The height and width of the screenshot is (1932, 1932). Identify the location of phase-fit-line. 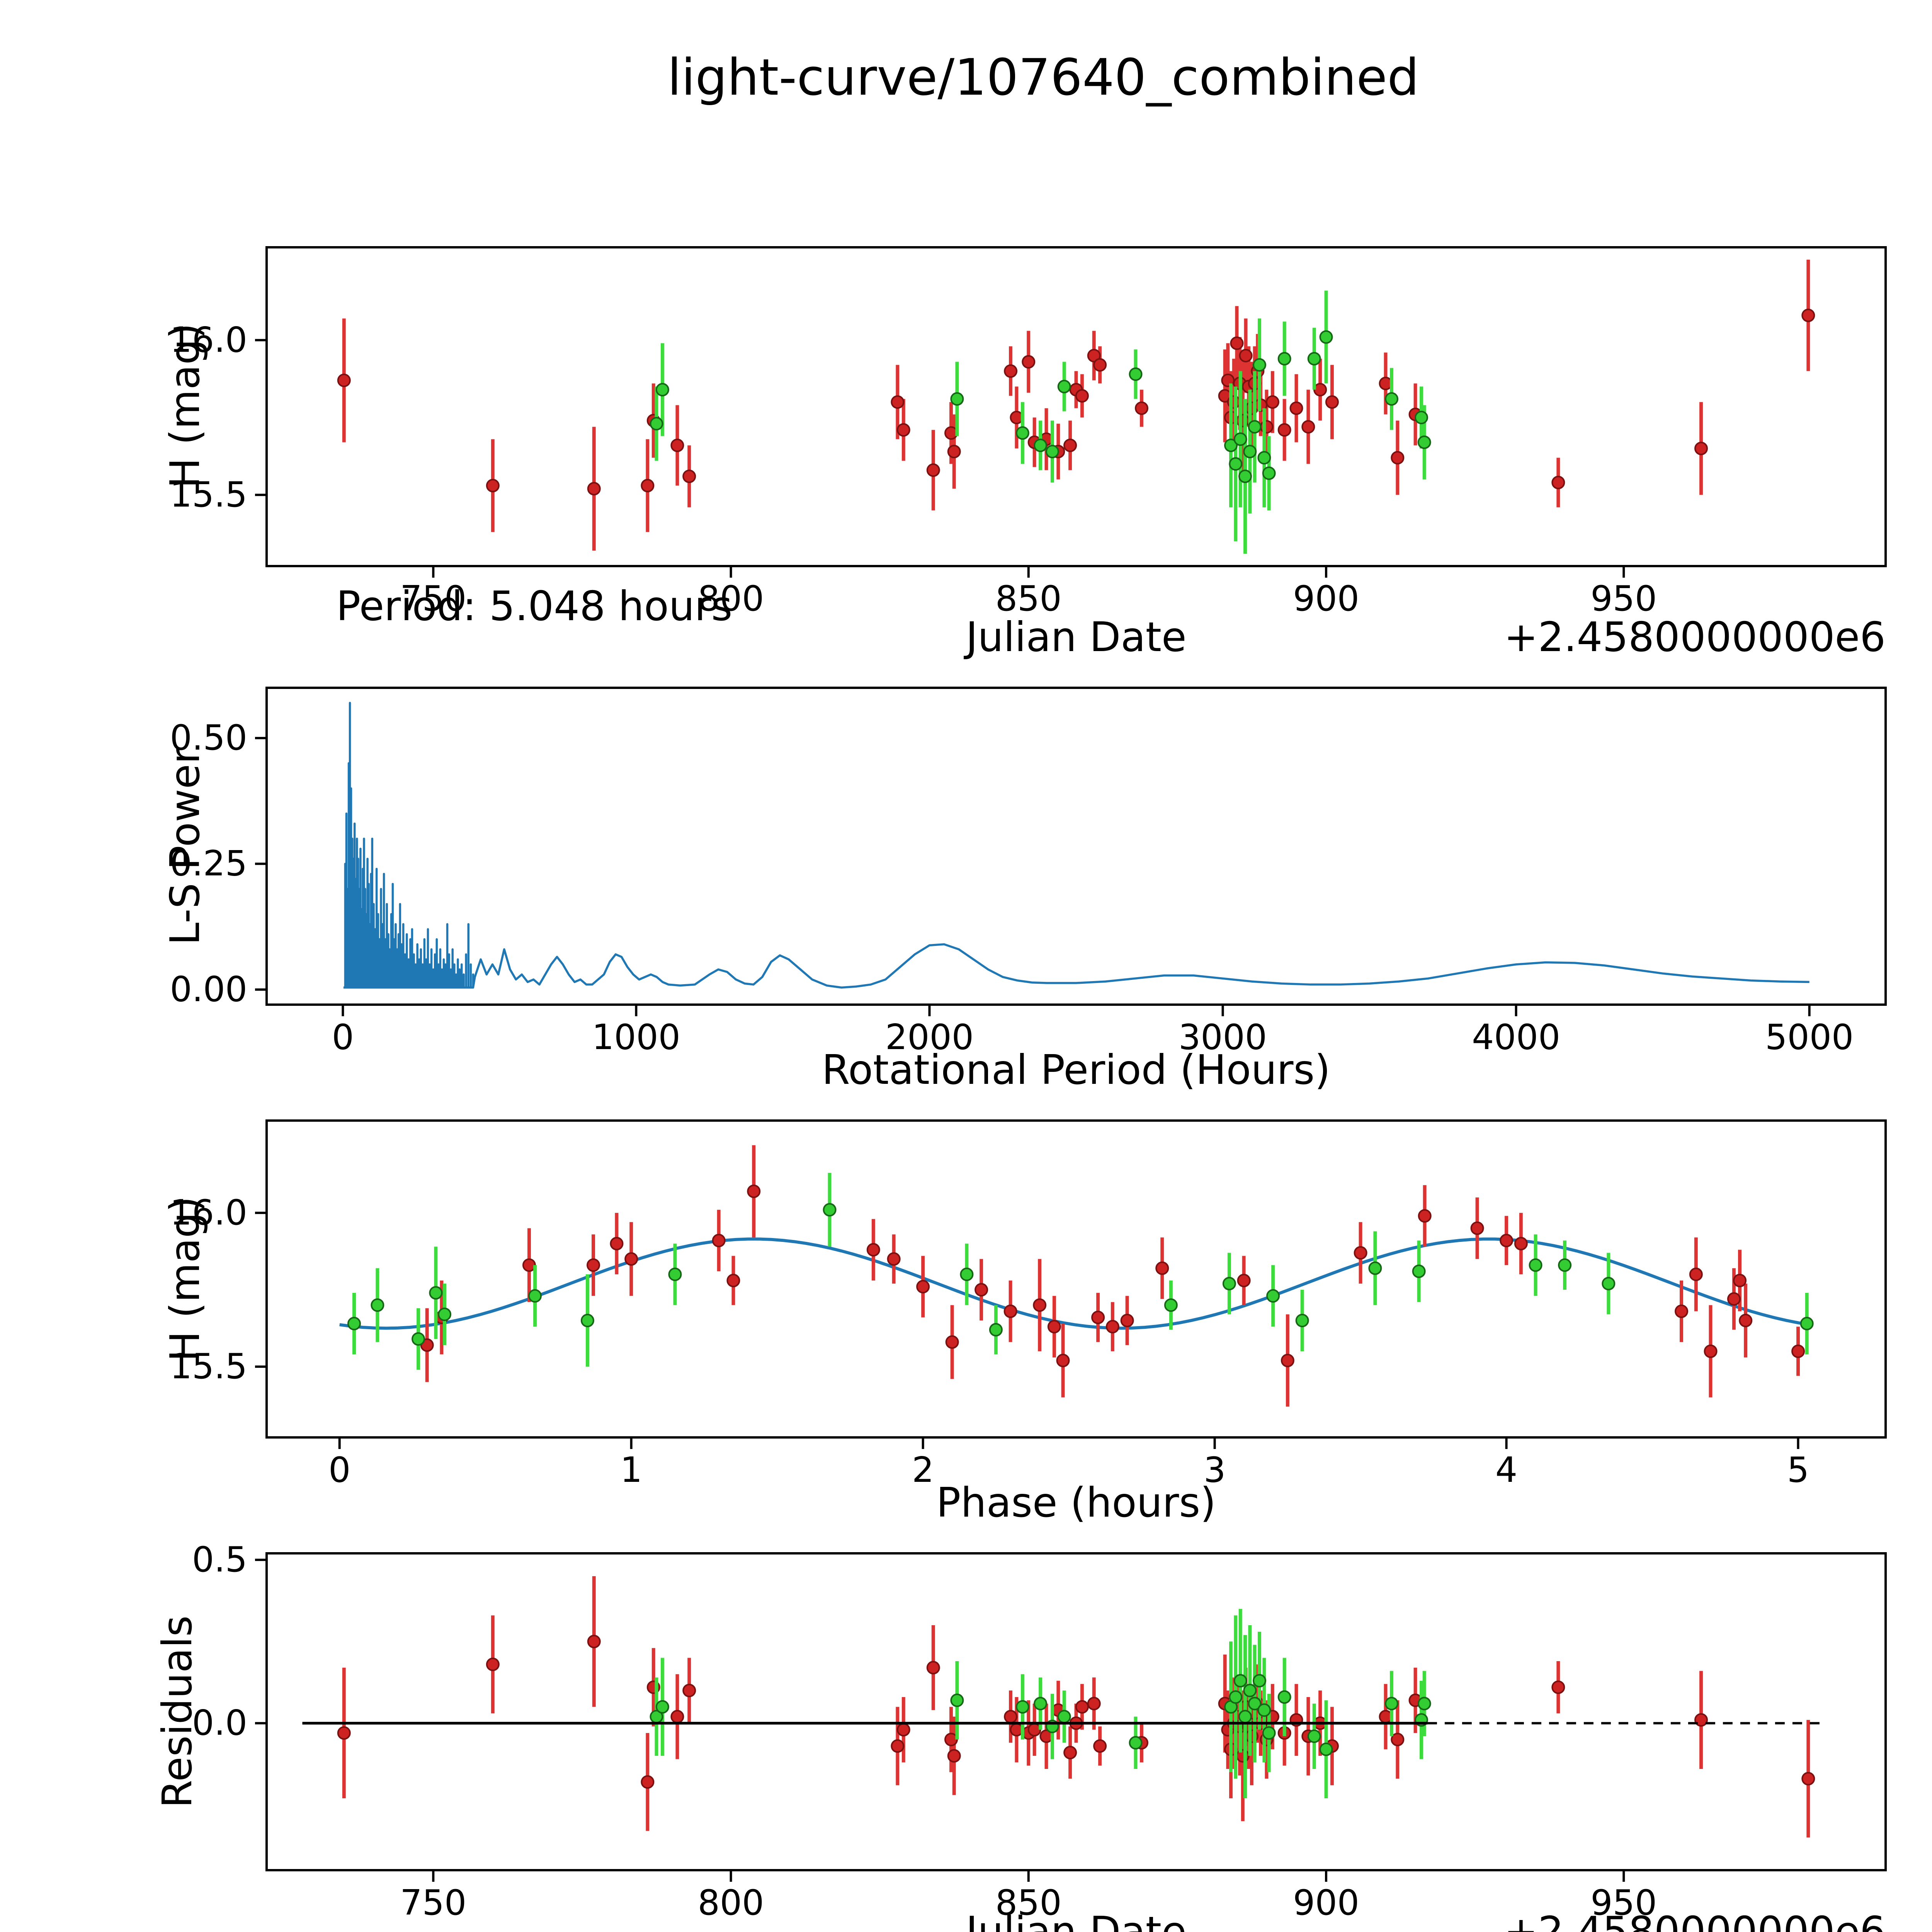
(1074, 1284).